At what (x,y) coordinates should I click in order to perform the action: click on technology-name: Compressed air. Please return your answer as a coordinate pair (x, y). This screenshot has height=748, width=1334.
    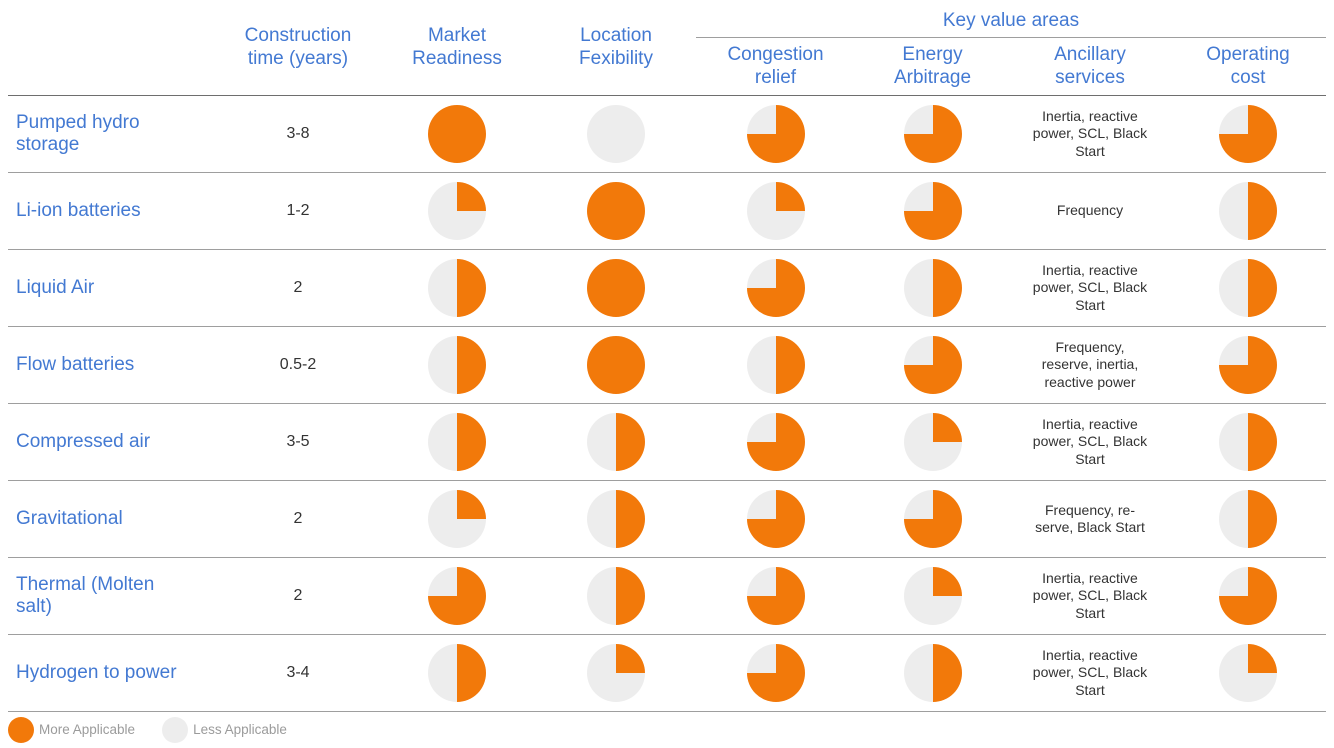
    Looking at the image, I should click on (83, 441).